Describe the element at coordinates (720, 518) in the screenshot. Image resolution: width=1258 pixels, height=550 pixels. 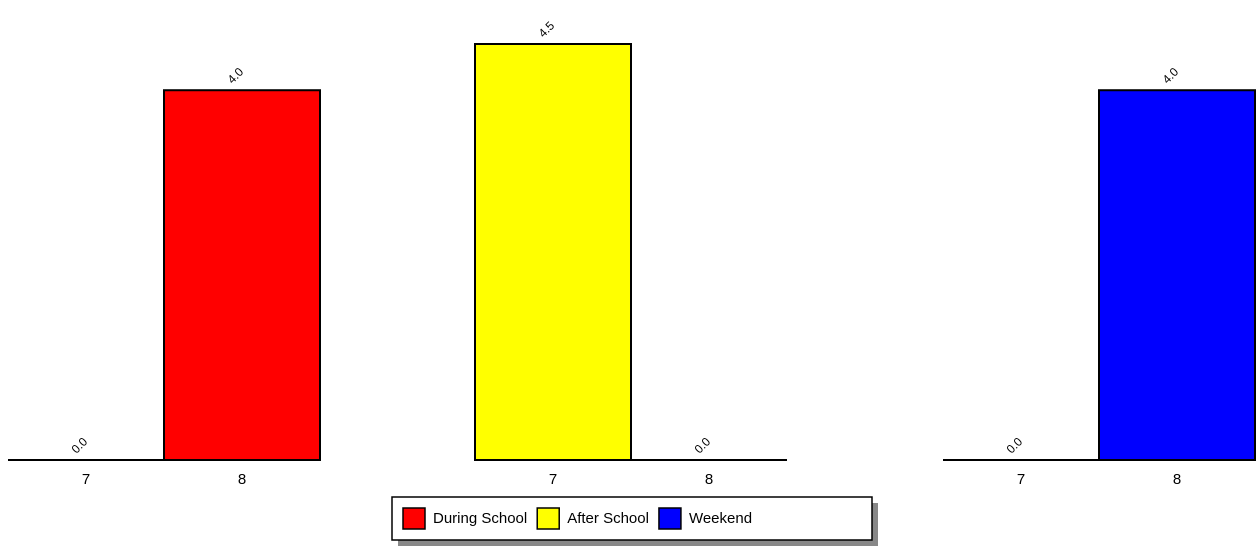
I see `legend-label: Weekend` at that location.